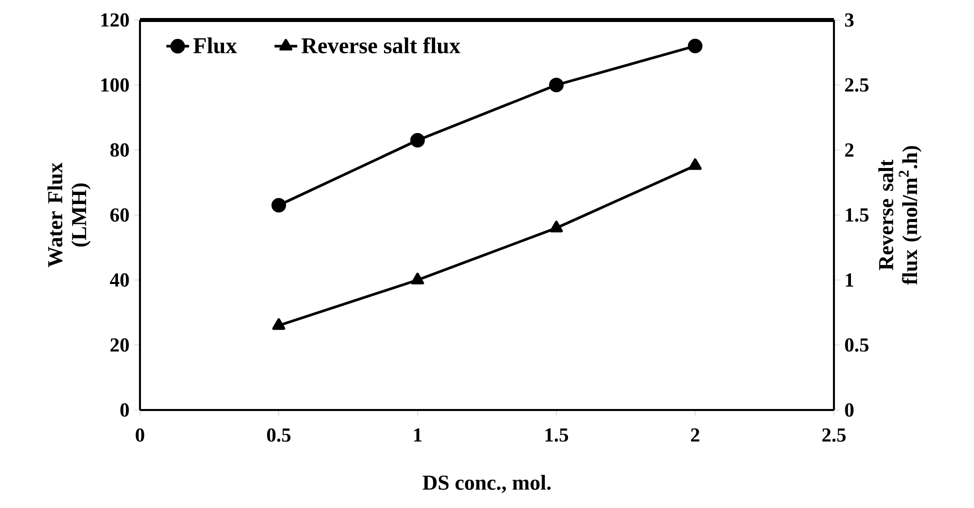 The width and height of the screenshot is (974, 508). Describe the element at coordinates (557, 435) in the screenshot. I see `x-tick-label: 1.5` at that location.